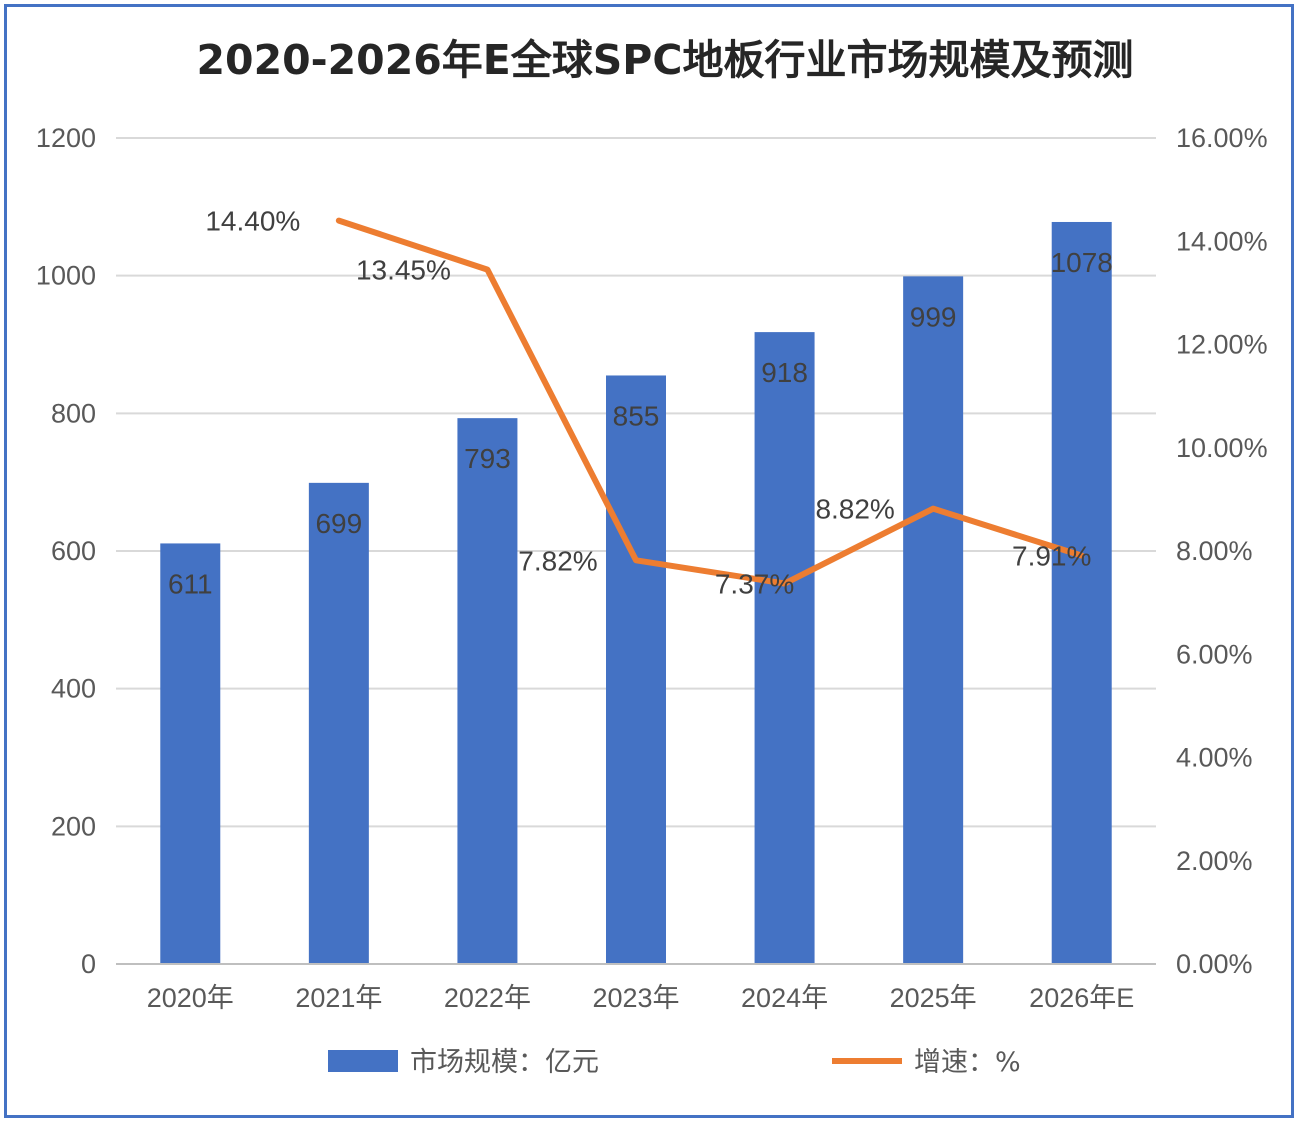 This screenshot has height=1126, width=1302. I want to click on y-left-tick-label: 1200, so click(66, 138).